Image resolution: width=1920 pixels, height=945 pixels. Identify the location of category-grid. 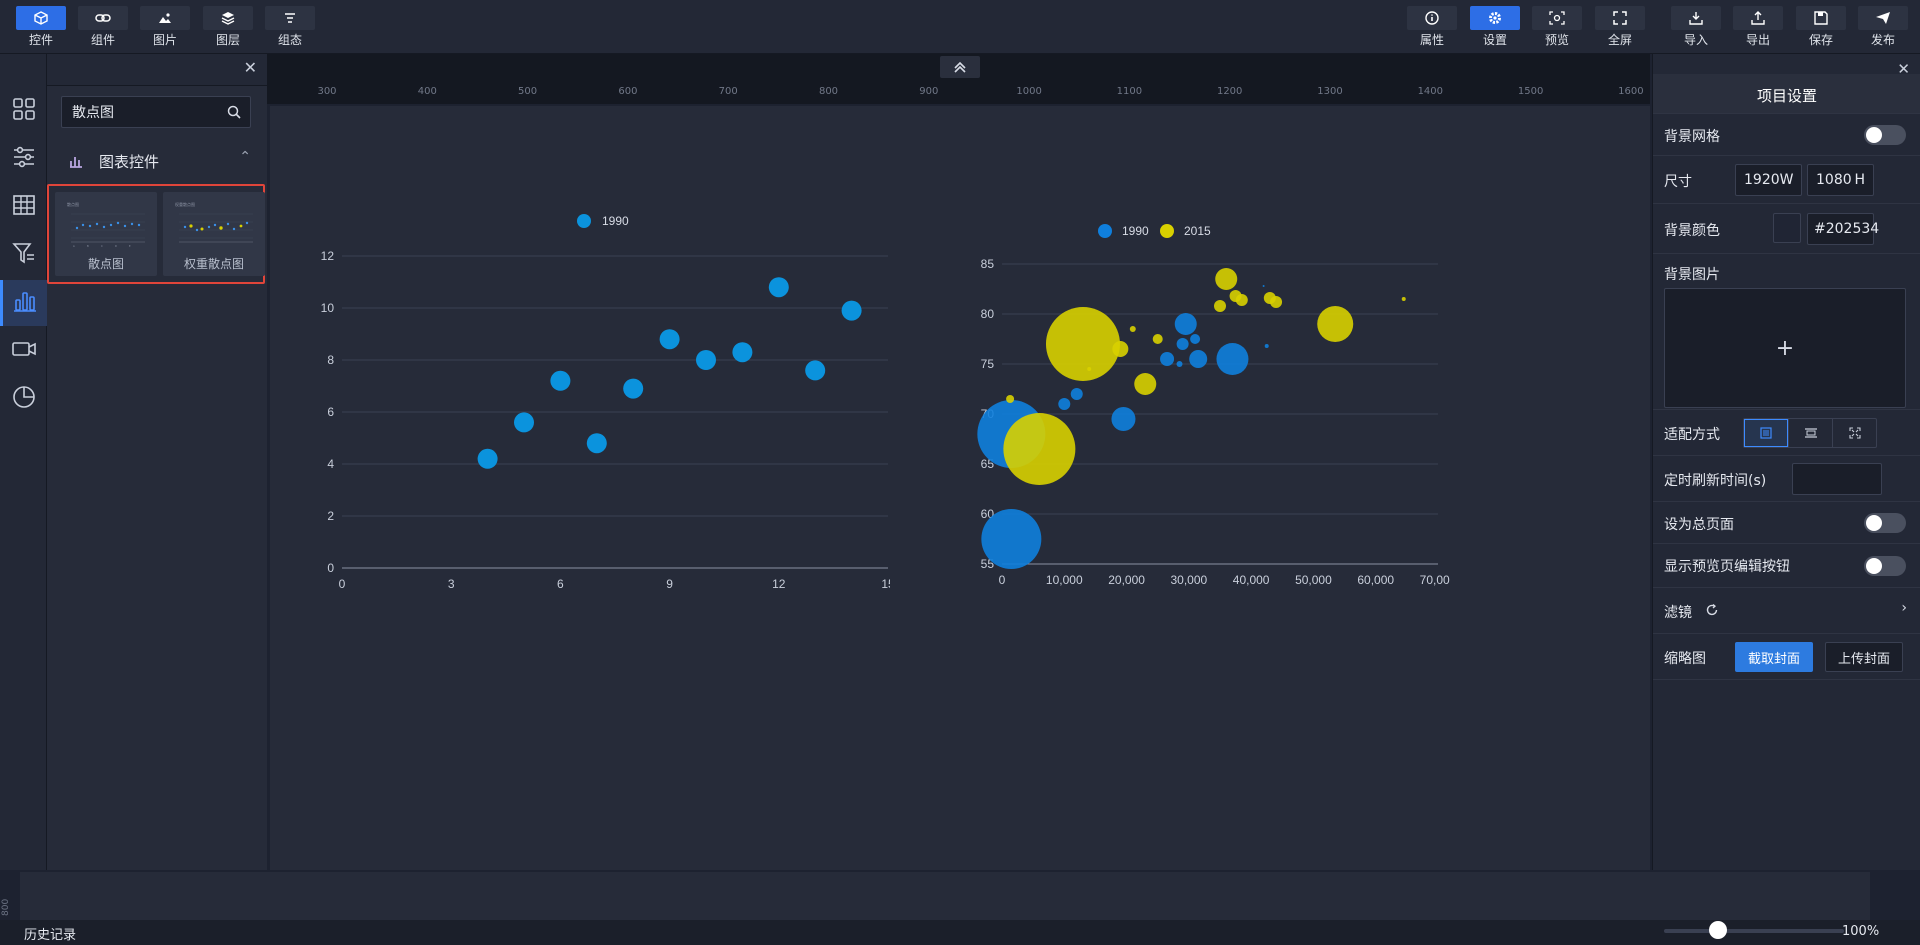
(23, 111).